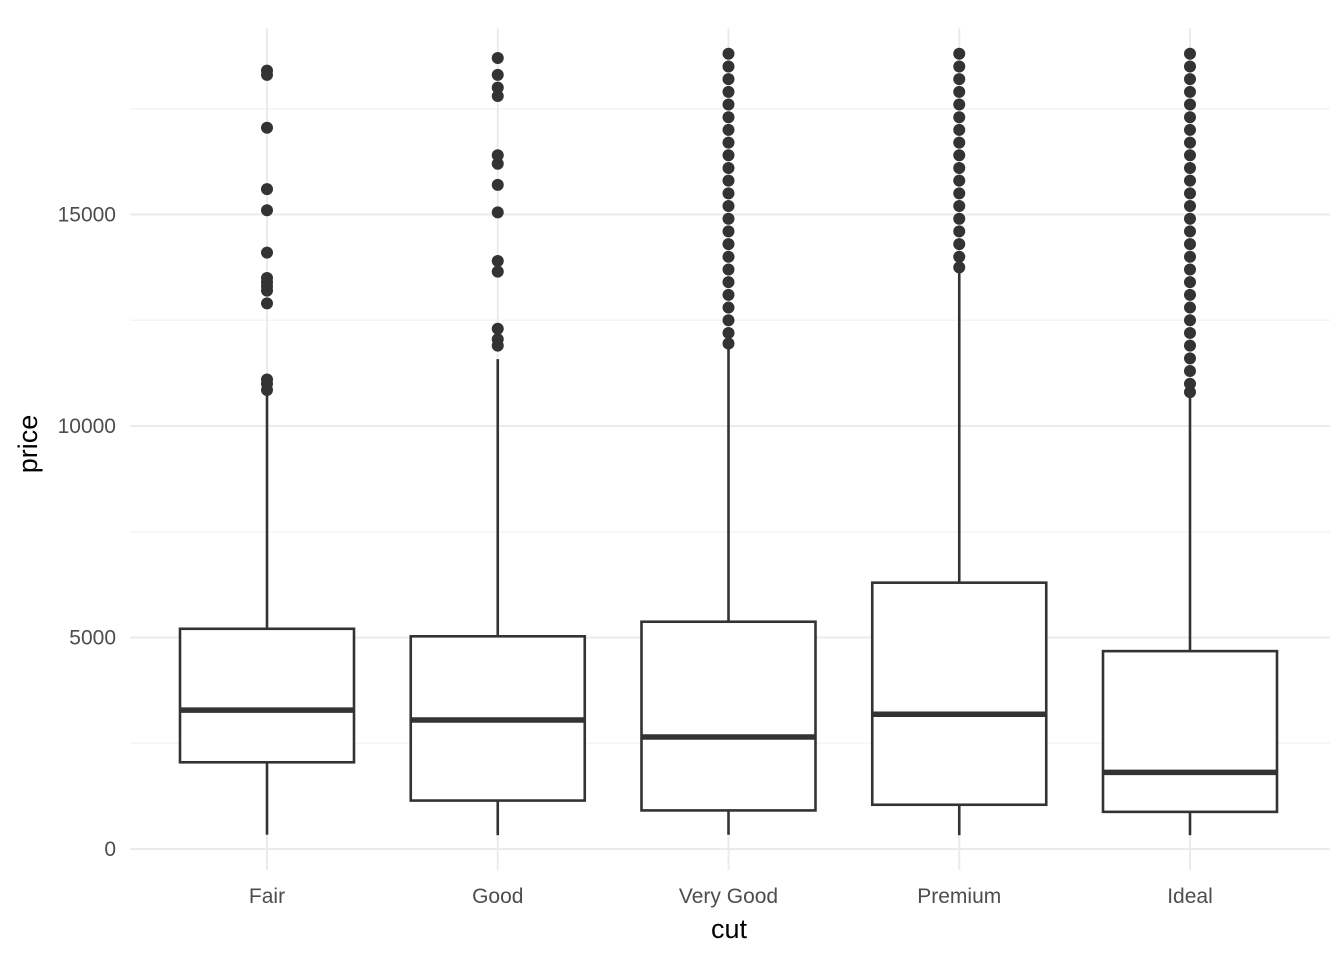 The image size is (1344, 960). I want to click on x-tick-label: Premium, so click(959, 896).